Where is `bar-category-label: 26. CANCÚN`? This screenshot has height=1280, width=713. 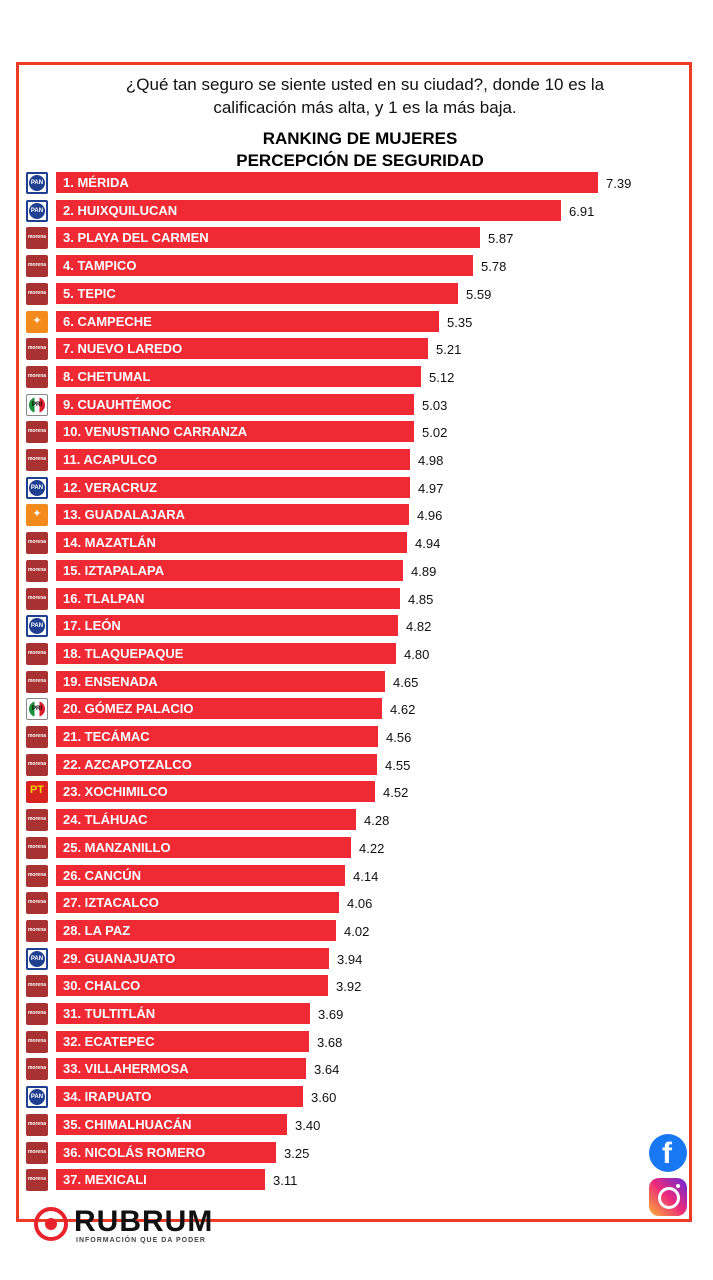 bar-category-label: 26. CANCÚN is located at coordinates (102, 875).